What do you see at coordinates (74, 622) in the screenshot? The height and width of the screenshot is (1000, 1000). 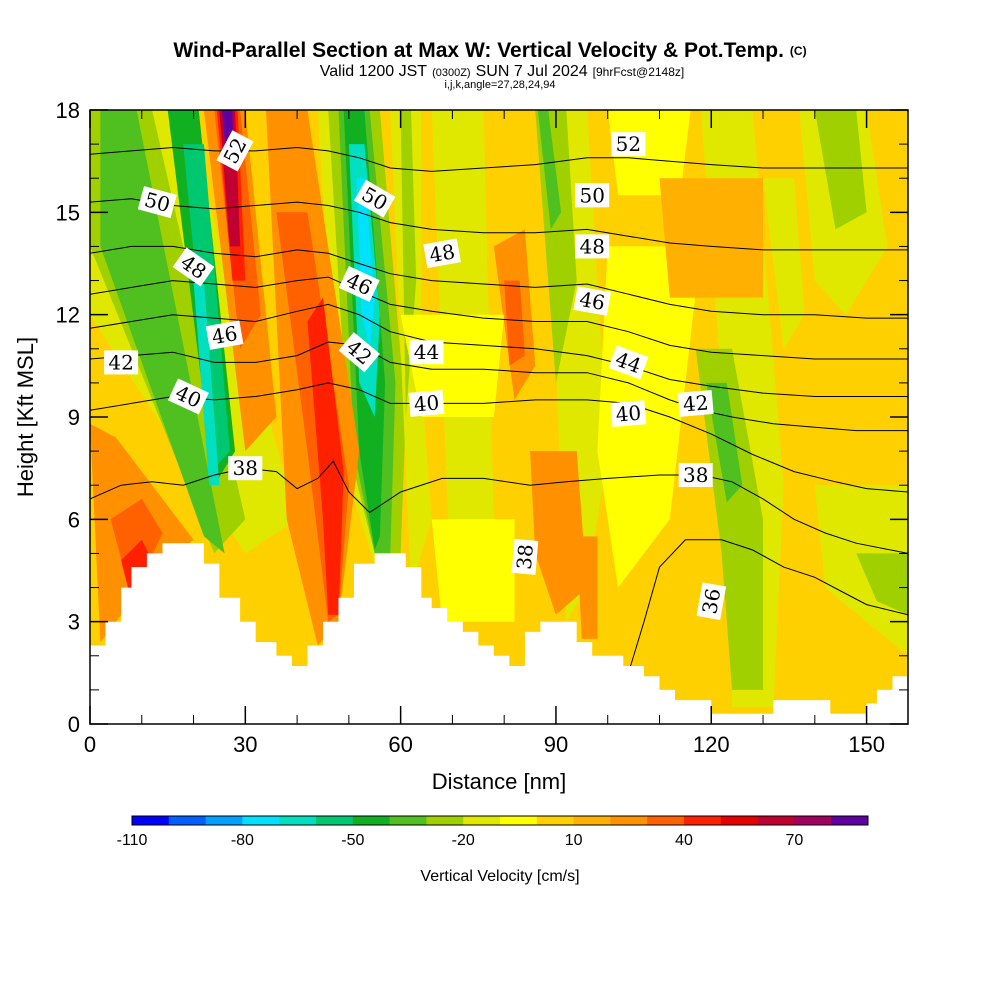 I see `y-tick-label-3: 3` at bounding box center [74, 622].